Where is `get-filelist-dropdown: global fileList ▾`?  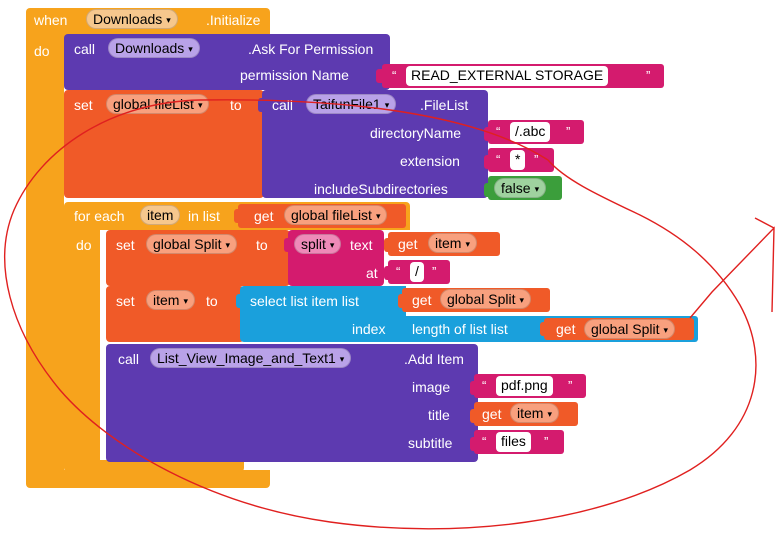
get-filelist-dropdown: global fileList ▾ is located at coordinates (336, 215).